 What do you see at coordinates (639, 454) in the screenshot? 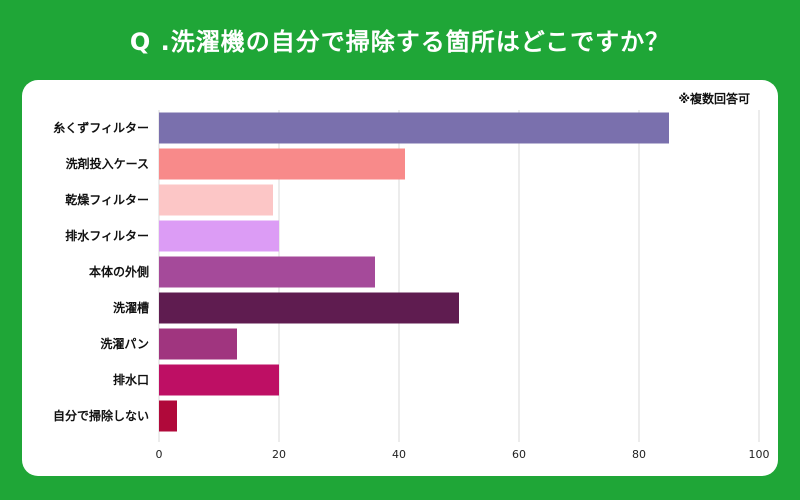
I see `x-tick-label-4: 80` at bounding box center [639, 454].